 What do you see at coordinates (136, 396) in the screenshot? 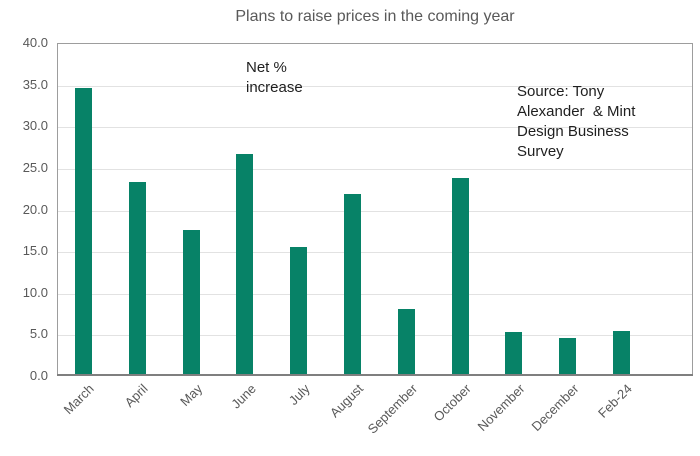
I see `x-axis-tick-label: April` at bounding box center [136, 396].